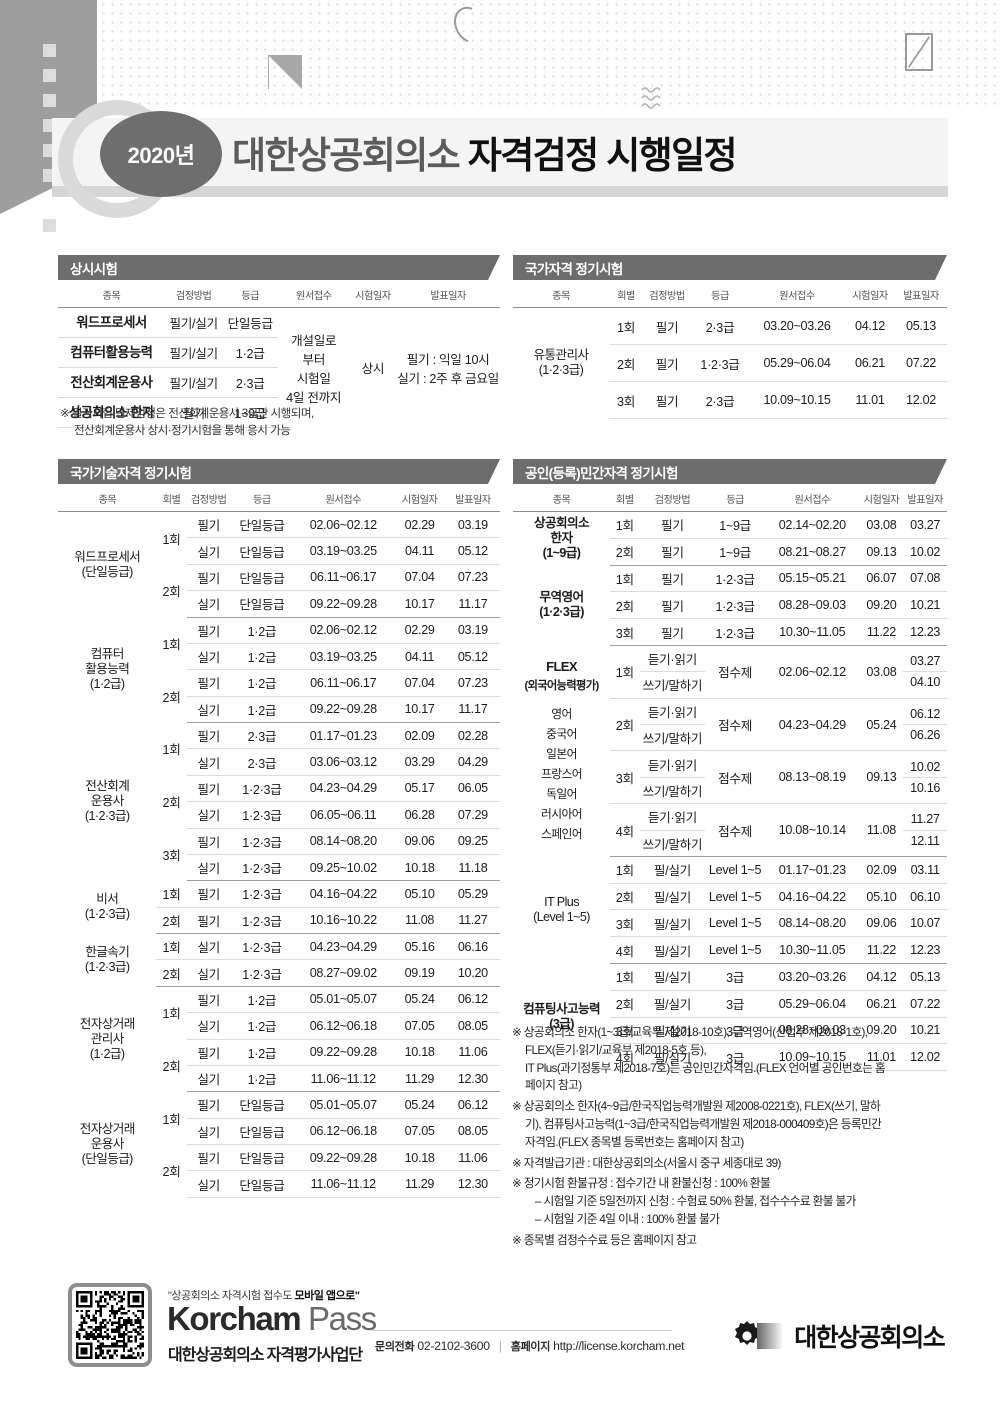 The width and height of the screenshot is (1000, 1403). I want to click on table-row: 2회 필/실기 Level 1~5 04.16~04.22 05.10 06.10, so click(730, 897).